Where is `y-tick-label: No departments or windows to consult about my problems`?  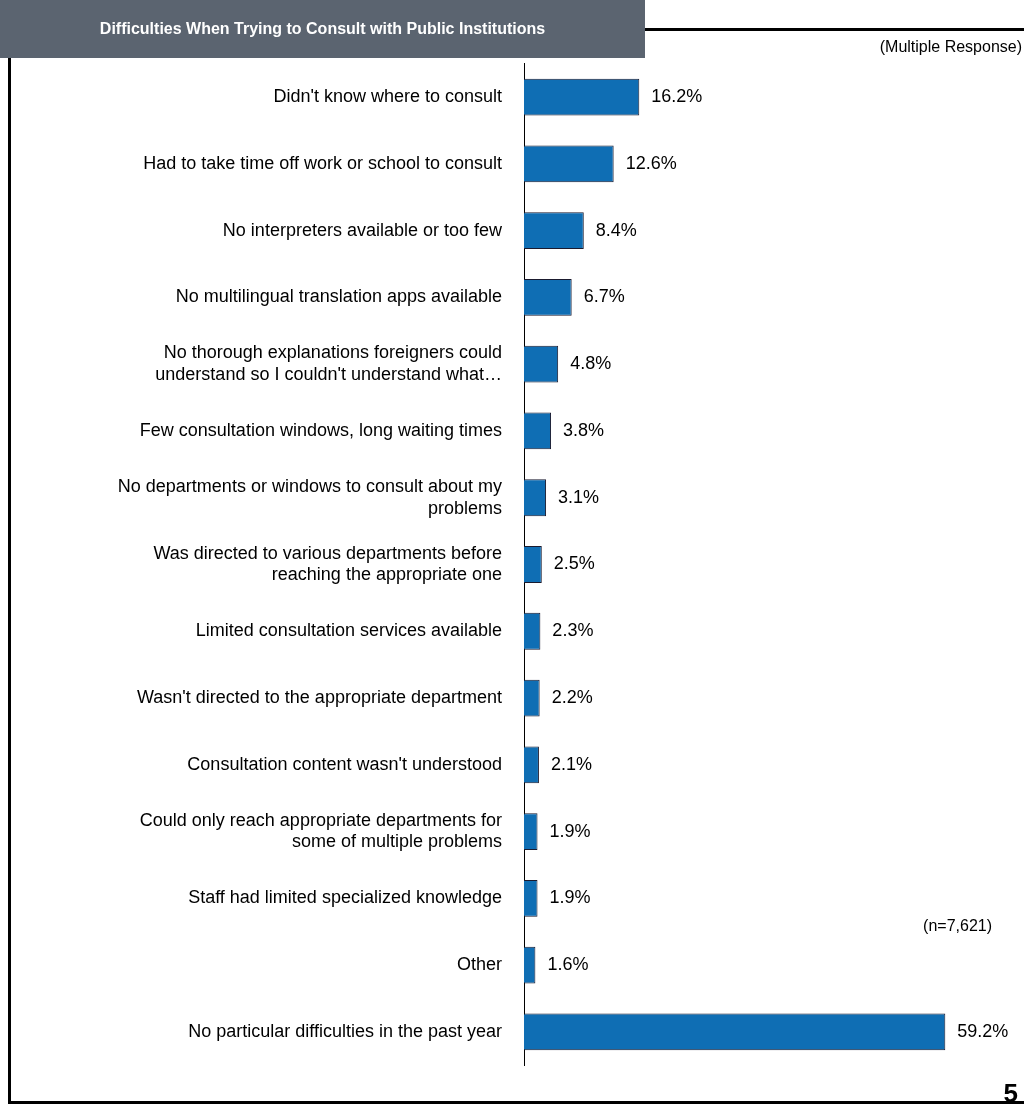 y-tick-label: No departments or windows to consult about my problems is located at coordinates (309, 496).